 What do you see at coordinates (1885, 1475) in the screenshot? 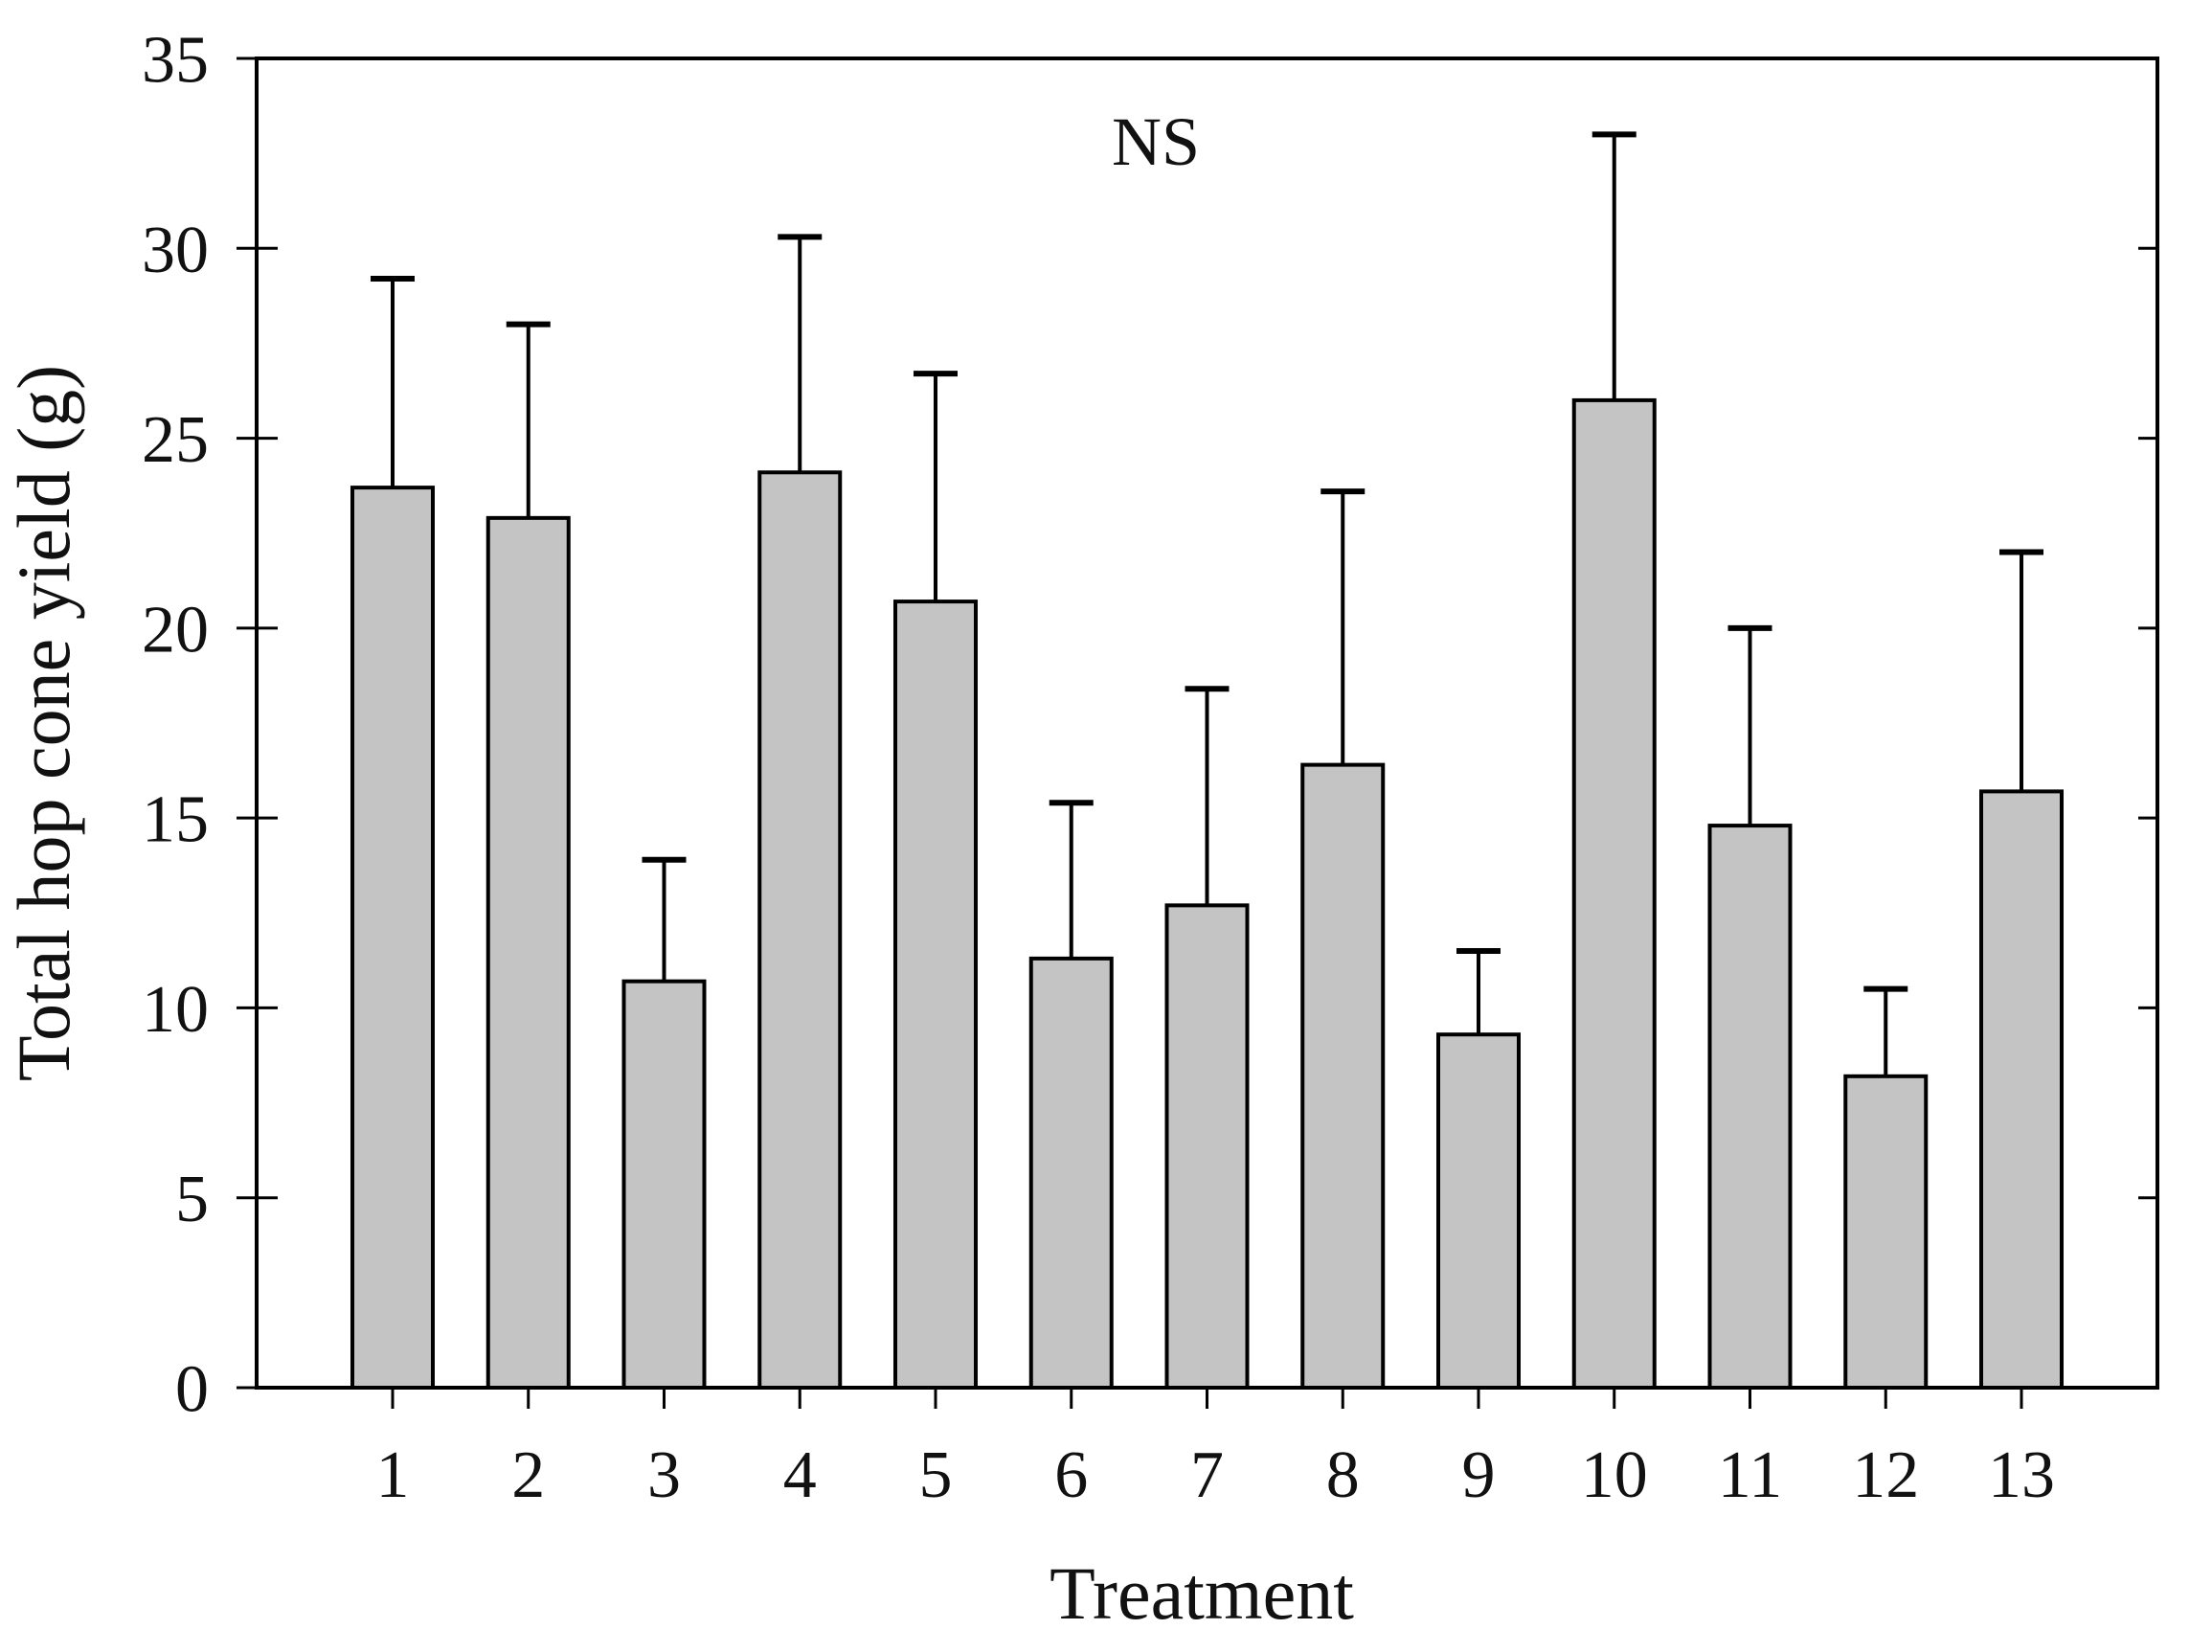
I see `x-tick-label-12: 12` at bounding box center [1885, 1475].